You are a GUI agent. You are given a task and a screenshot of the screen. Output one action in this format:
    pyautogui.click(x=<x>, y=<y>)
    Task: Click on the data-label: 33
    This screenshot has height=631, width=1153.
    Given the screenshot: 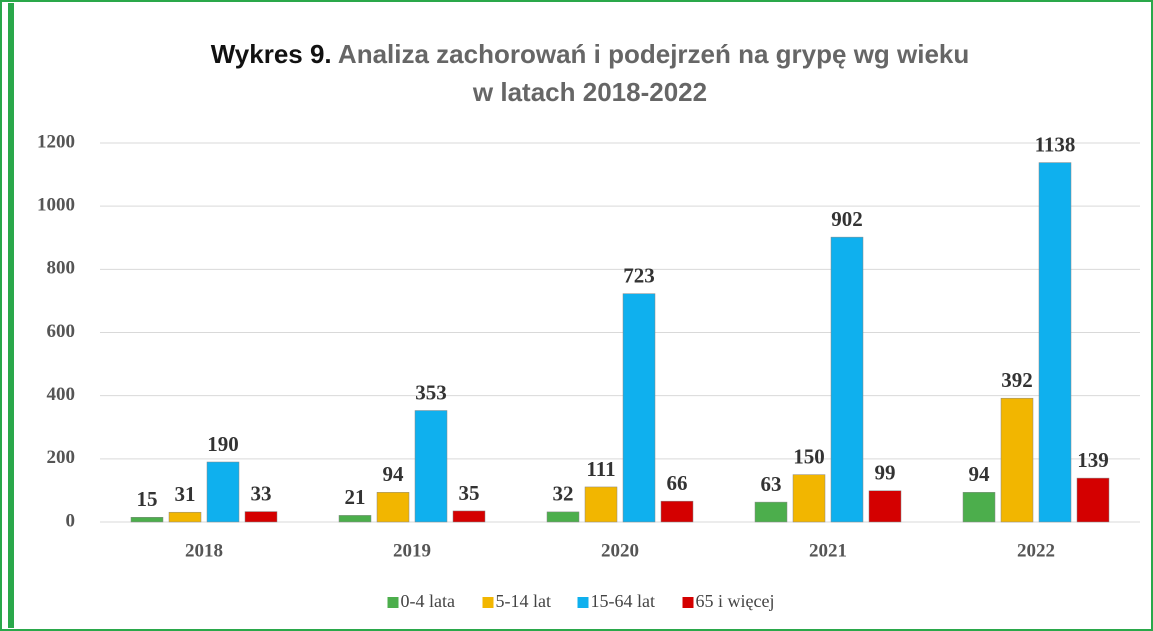 What is the action you would take?
    pyautogui.click(x=261, y=493)
    